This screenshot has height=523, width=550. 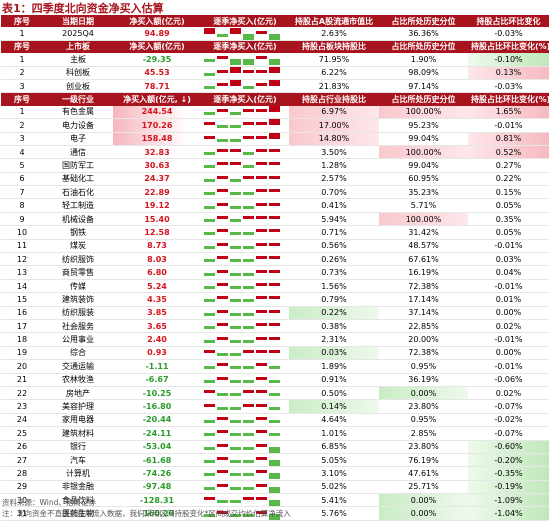 I want to click on row-name: 食品饮料, so click(x=78, y=500).